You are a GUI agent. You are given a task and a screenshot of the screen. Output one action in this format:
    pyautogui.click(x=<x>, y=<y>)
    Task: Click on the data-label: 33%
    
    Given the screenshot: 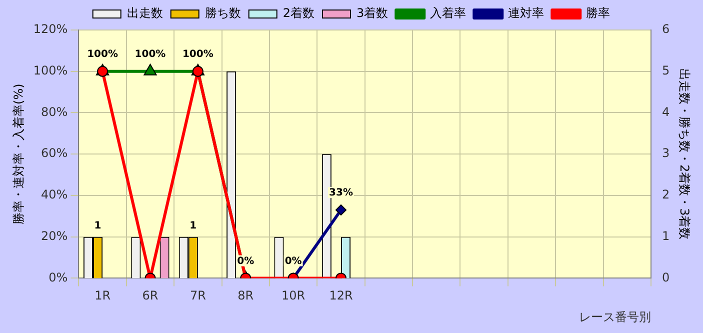 What is the action you would take?
    pyautogui.click(x=341, y=193)
    